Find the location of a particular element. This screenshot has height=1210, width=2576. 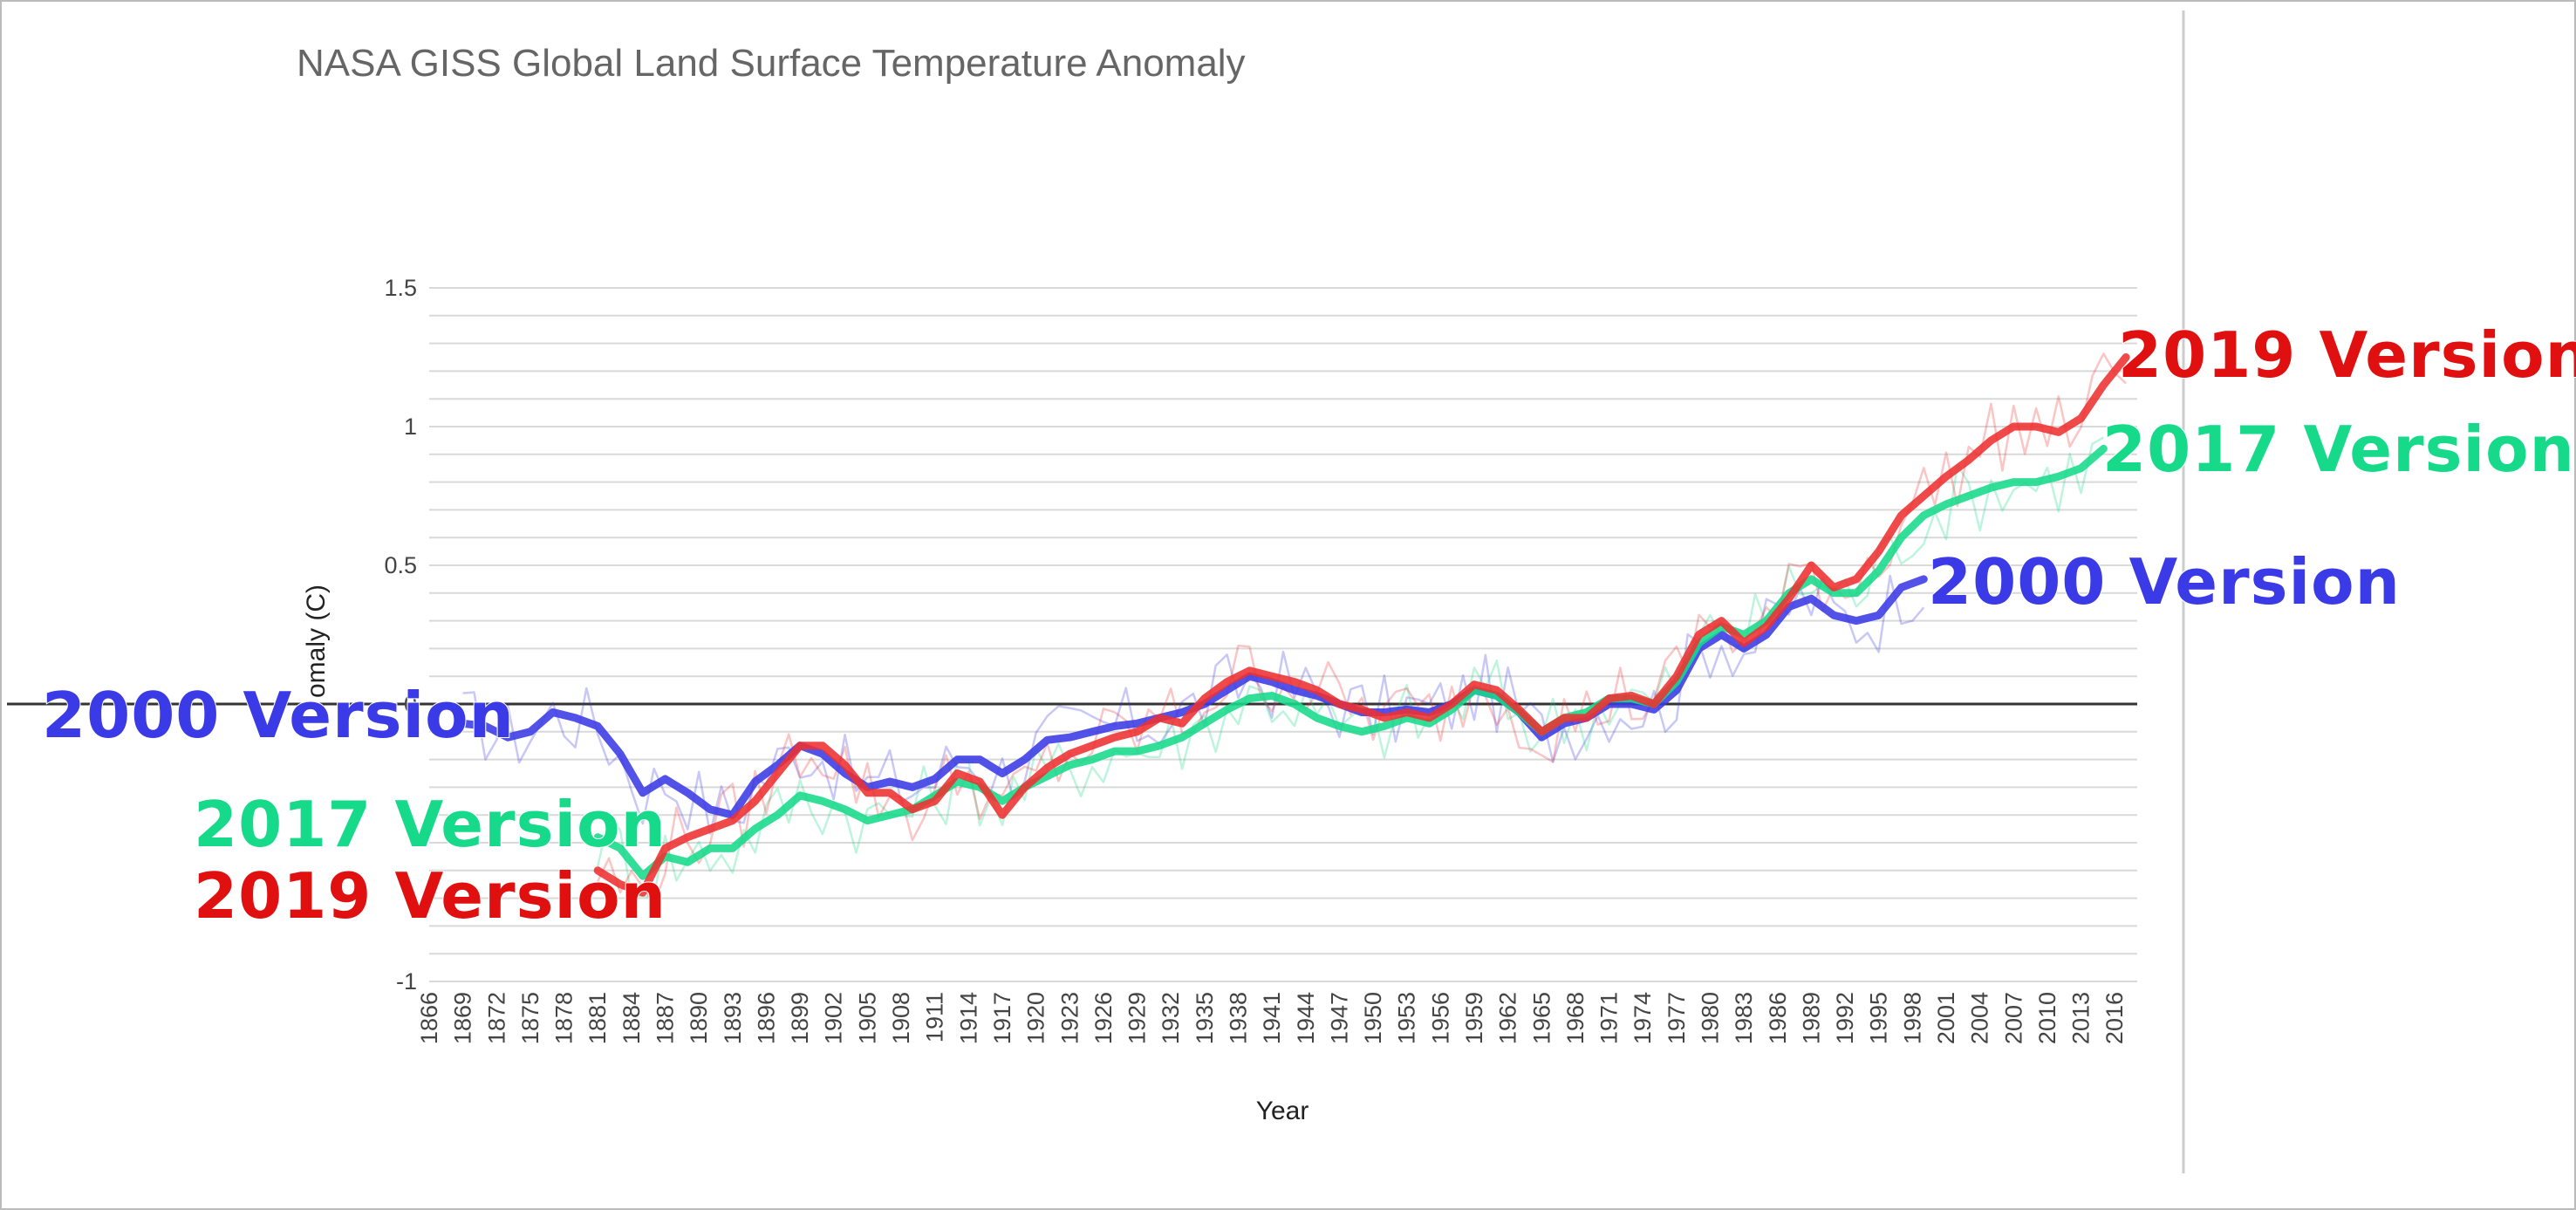

x-tick-label: 1896 is located at coordinates (766, 1018).